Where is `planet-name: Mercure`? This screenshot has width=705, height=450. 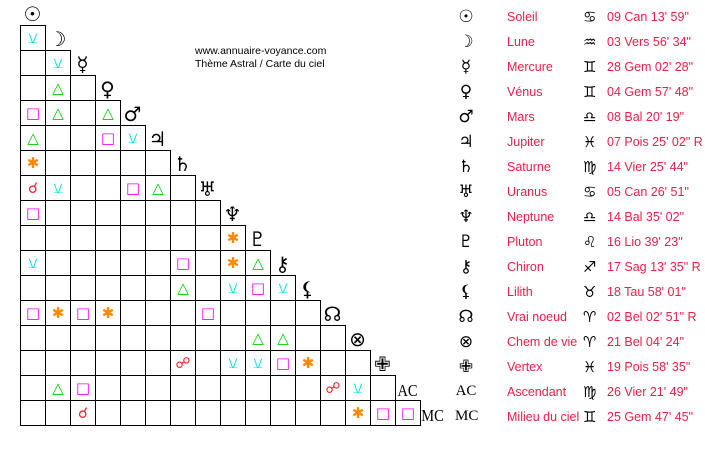
planet-name: Mercure is located at coordinates (530, 66).